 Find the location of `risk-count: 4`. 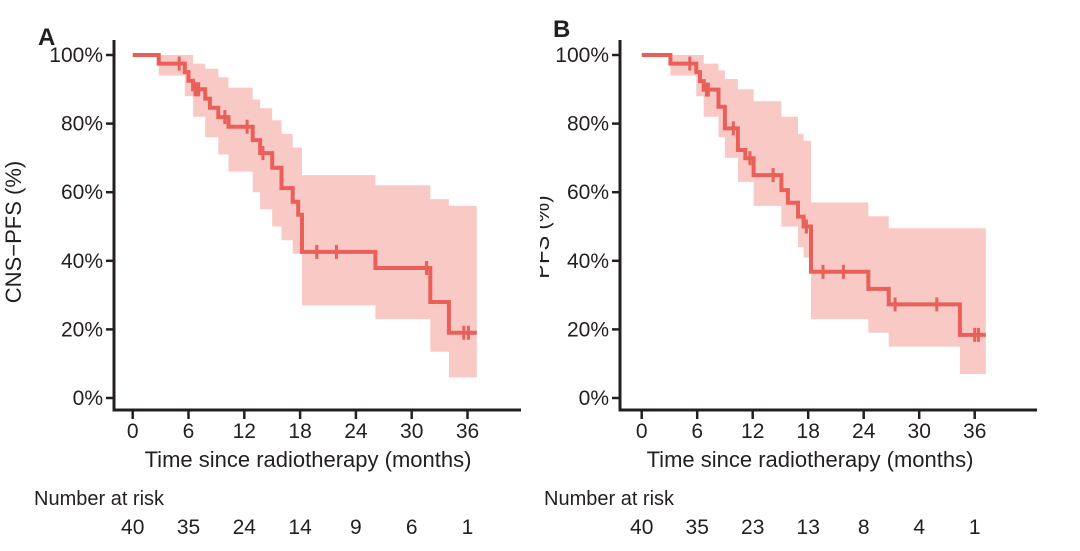

risk-count: 4 is located at coordinates (919, 527).